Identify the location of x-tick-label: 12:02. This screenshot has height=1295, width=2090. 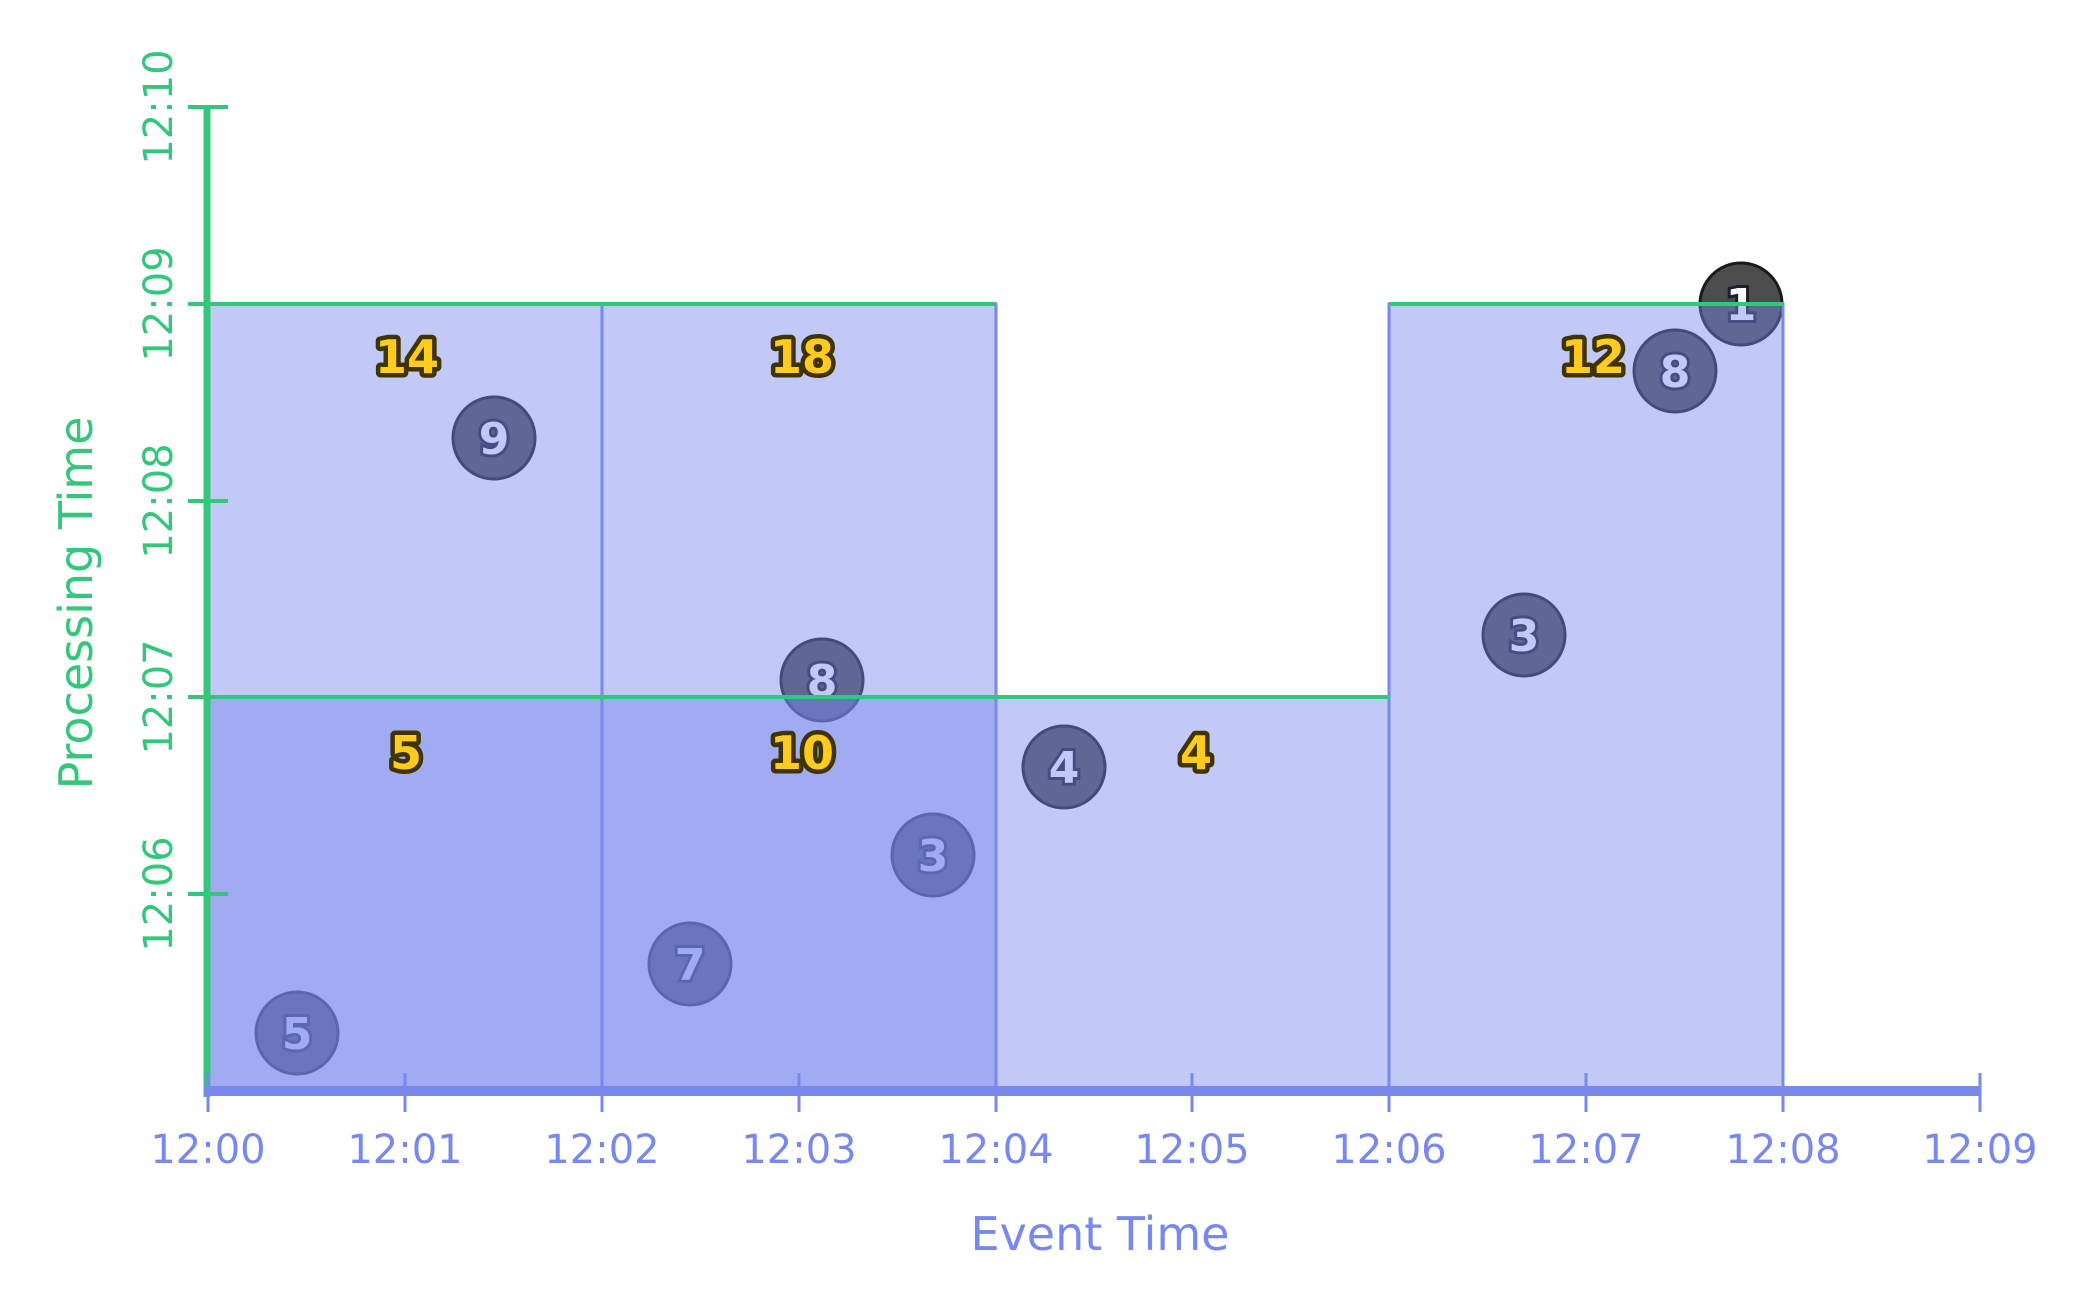
(601, 1150).